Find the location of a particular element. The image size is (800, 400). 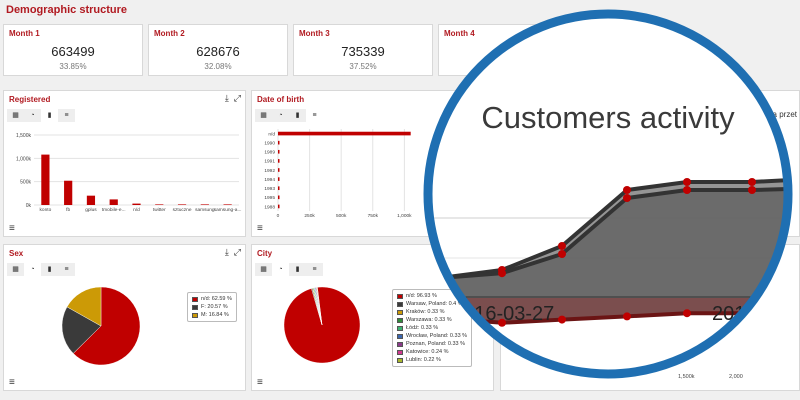

x-tick-label: 1,000k is located at coordinates (404, 216).